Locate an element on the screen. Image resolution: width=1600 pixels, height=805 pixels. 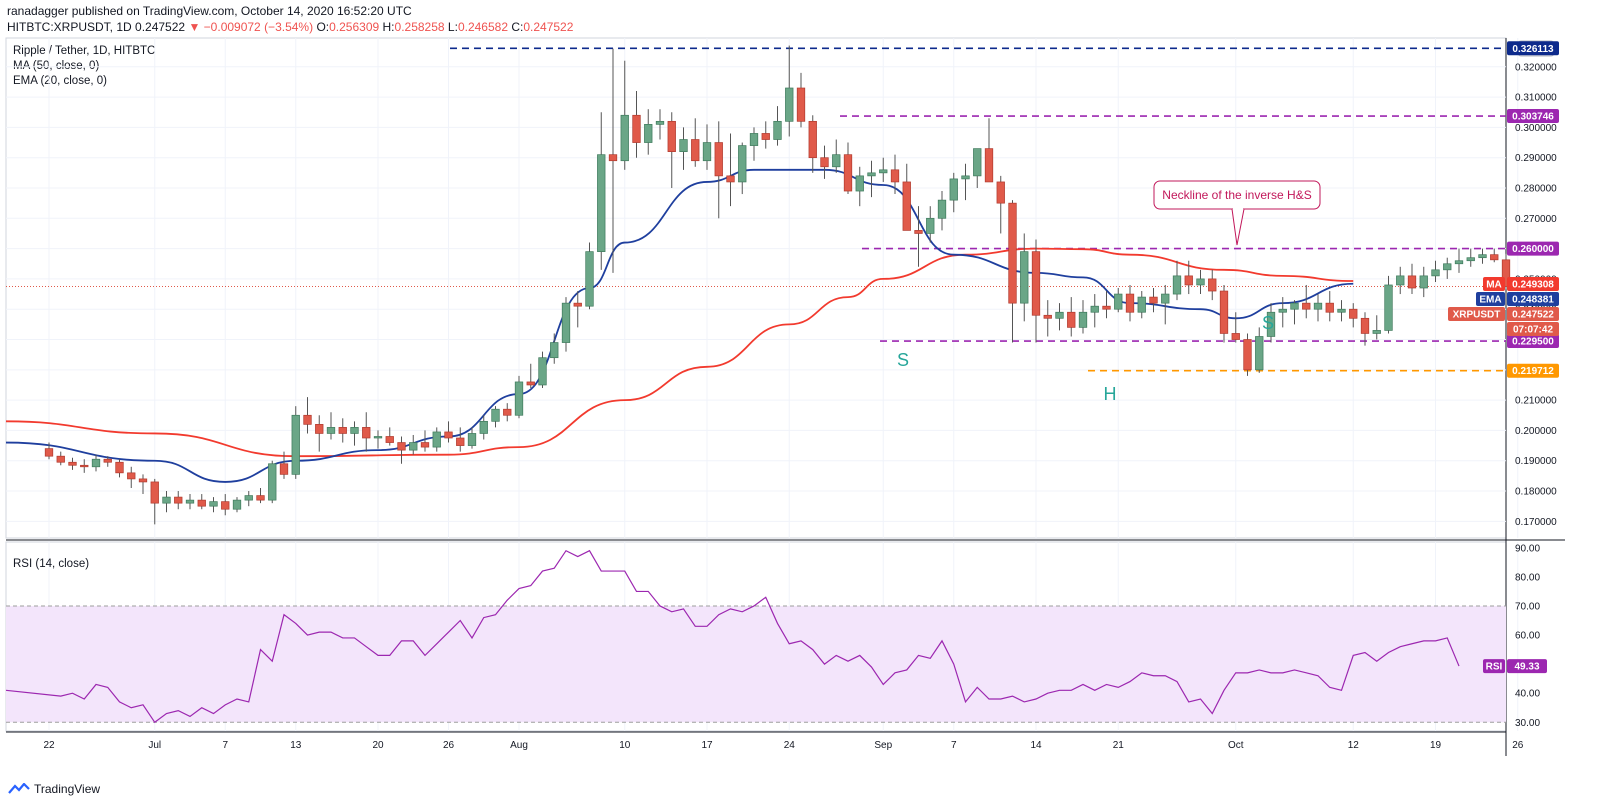
price-tag-name-box is located at coordinates (1476, 314).